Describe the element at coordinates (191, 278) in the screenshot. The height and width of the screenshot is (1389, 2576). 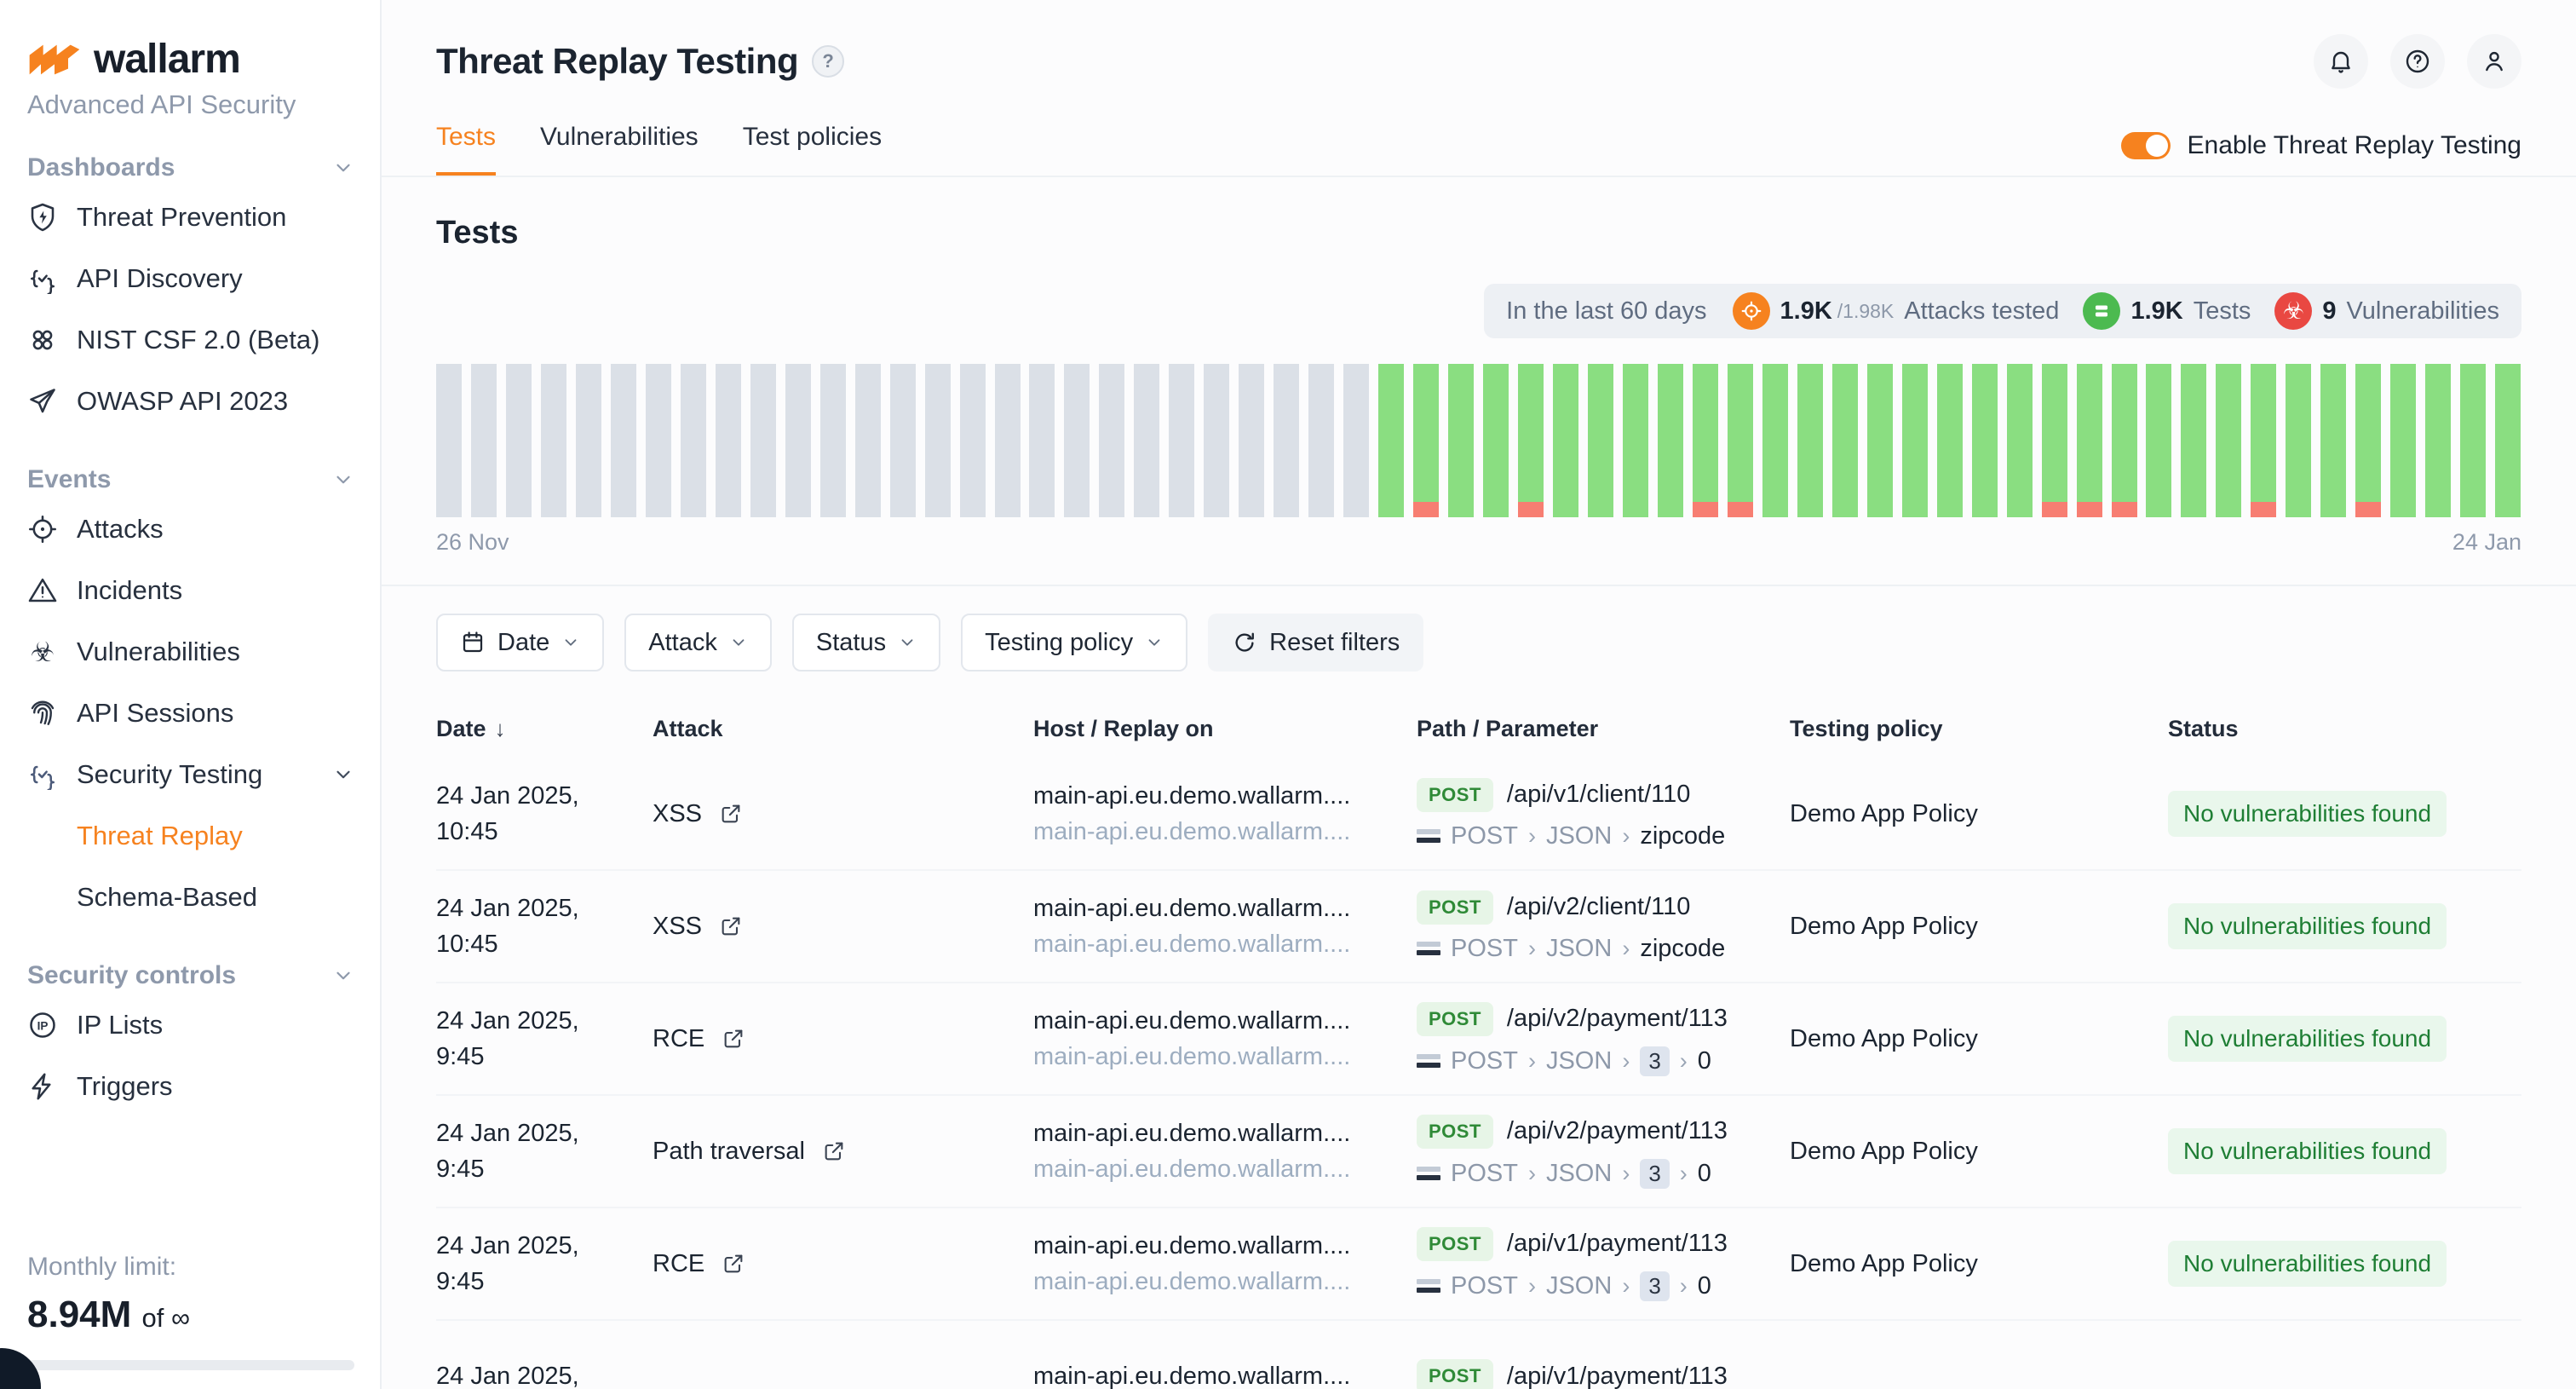
I see `sidebar-item-api-discovery: API Discovery` at that location.